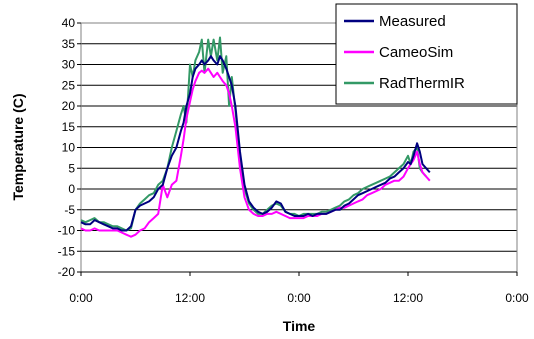 The image size is (534, 339). I want to click on y-tick-label: 15, so click(69, 127).